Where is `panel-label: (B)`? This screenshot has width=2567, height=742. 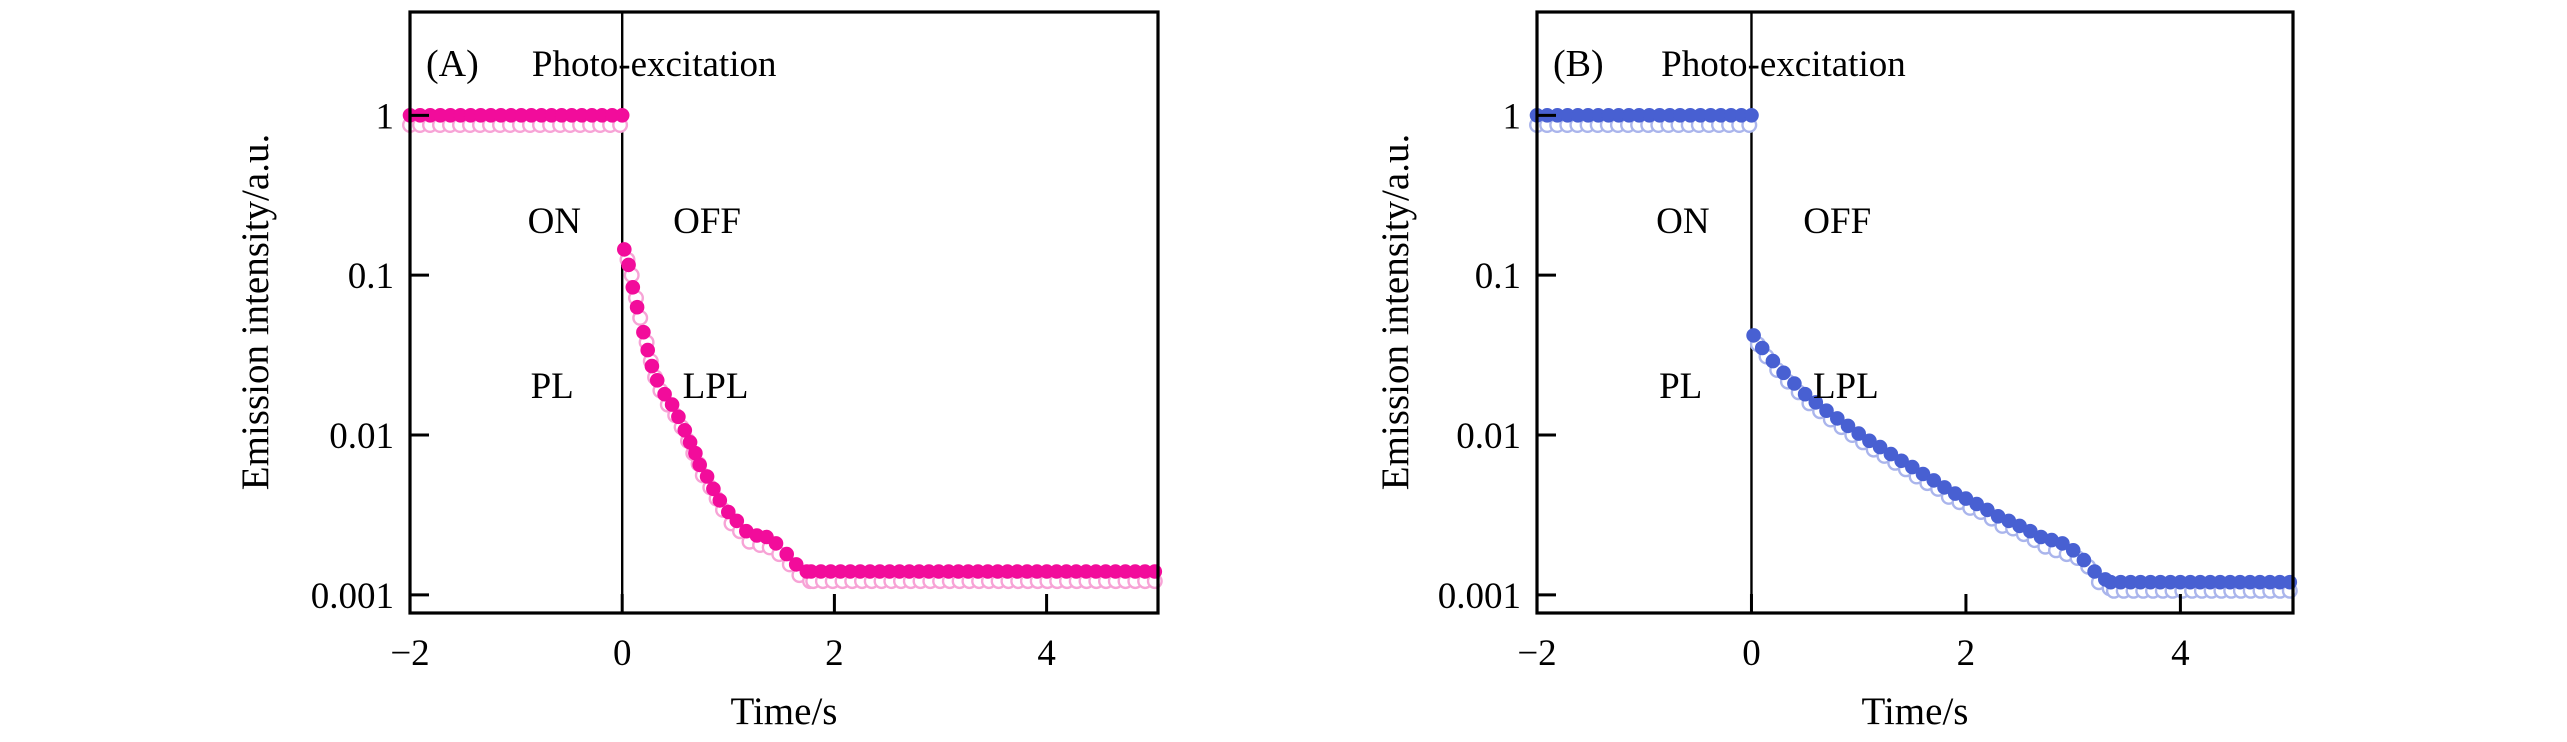
panel-label: (B) is located at coordinates (1578, 64).